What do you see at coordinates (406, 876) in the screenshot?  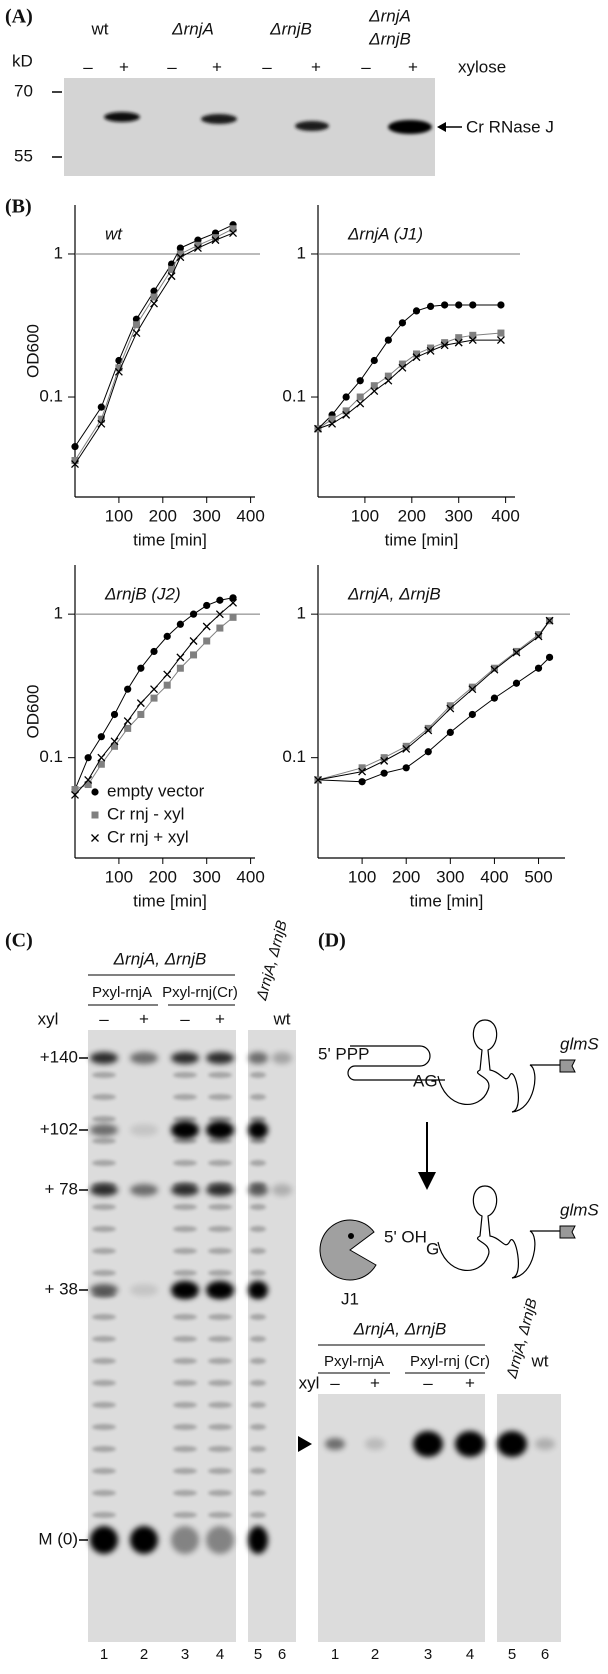 I see `x-tick-label: 200` at bounding box center [406, 876].